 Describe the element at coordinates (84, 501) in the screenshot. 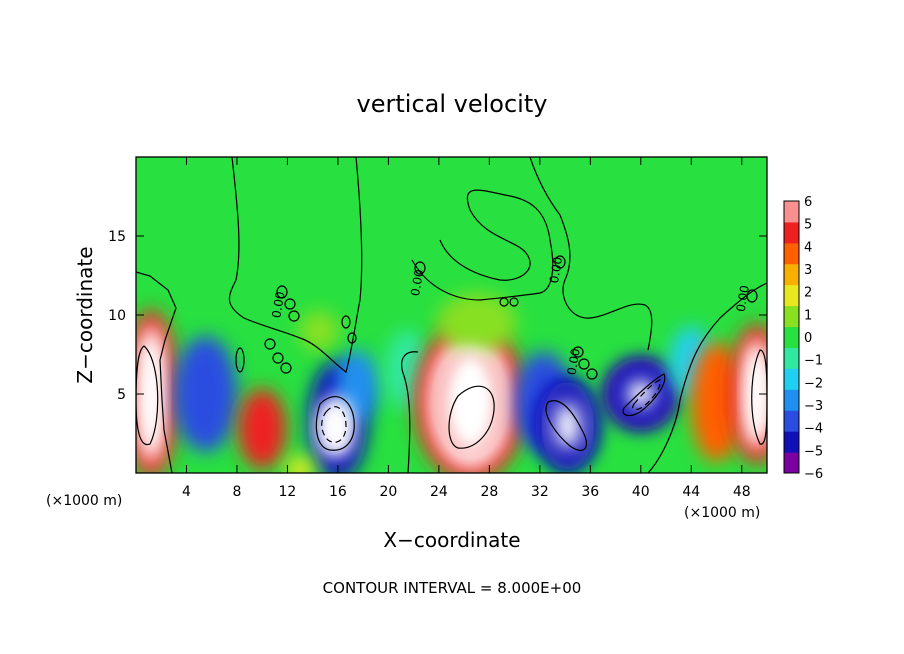

I see `x-unit-left: (×1000 m)` at that location.